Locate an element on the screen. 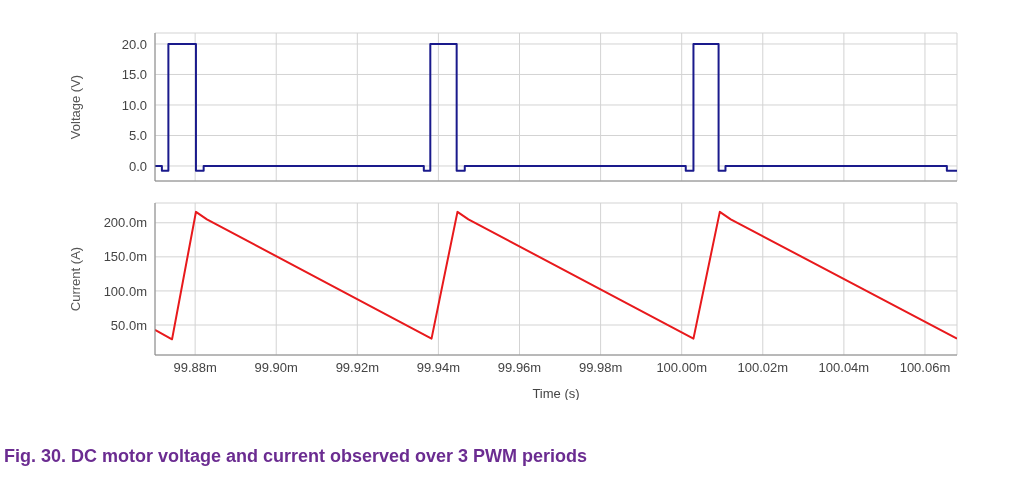 The height and width of the screenshot is (477, 1029). x-tick-label: 99.96m is located at coordinates (519, 368).